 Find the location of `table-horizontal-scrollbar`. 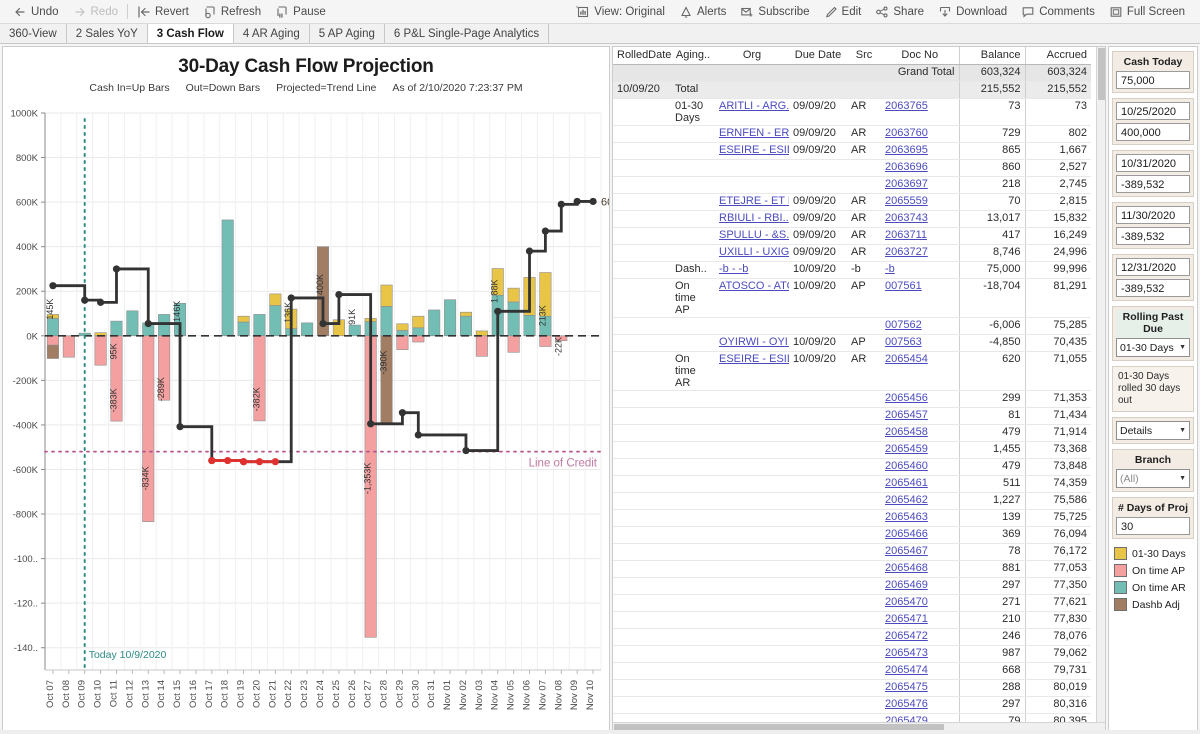

table-horizontal-scrollbar is located at coordinates (859, 726).